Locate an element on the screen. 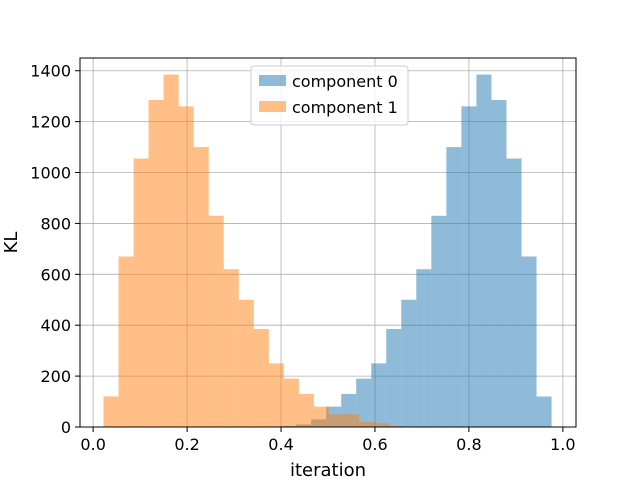  y-tick-label: 0 is located at coordinates (66, 427).